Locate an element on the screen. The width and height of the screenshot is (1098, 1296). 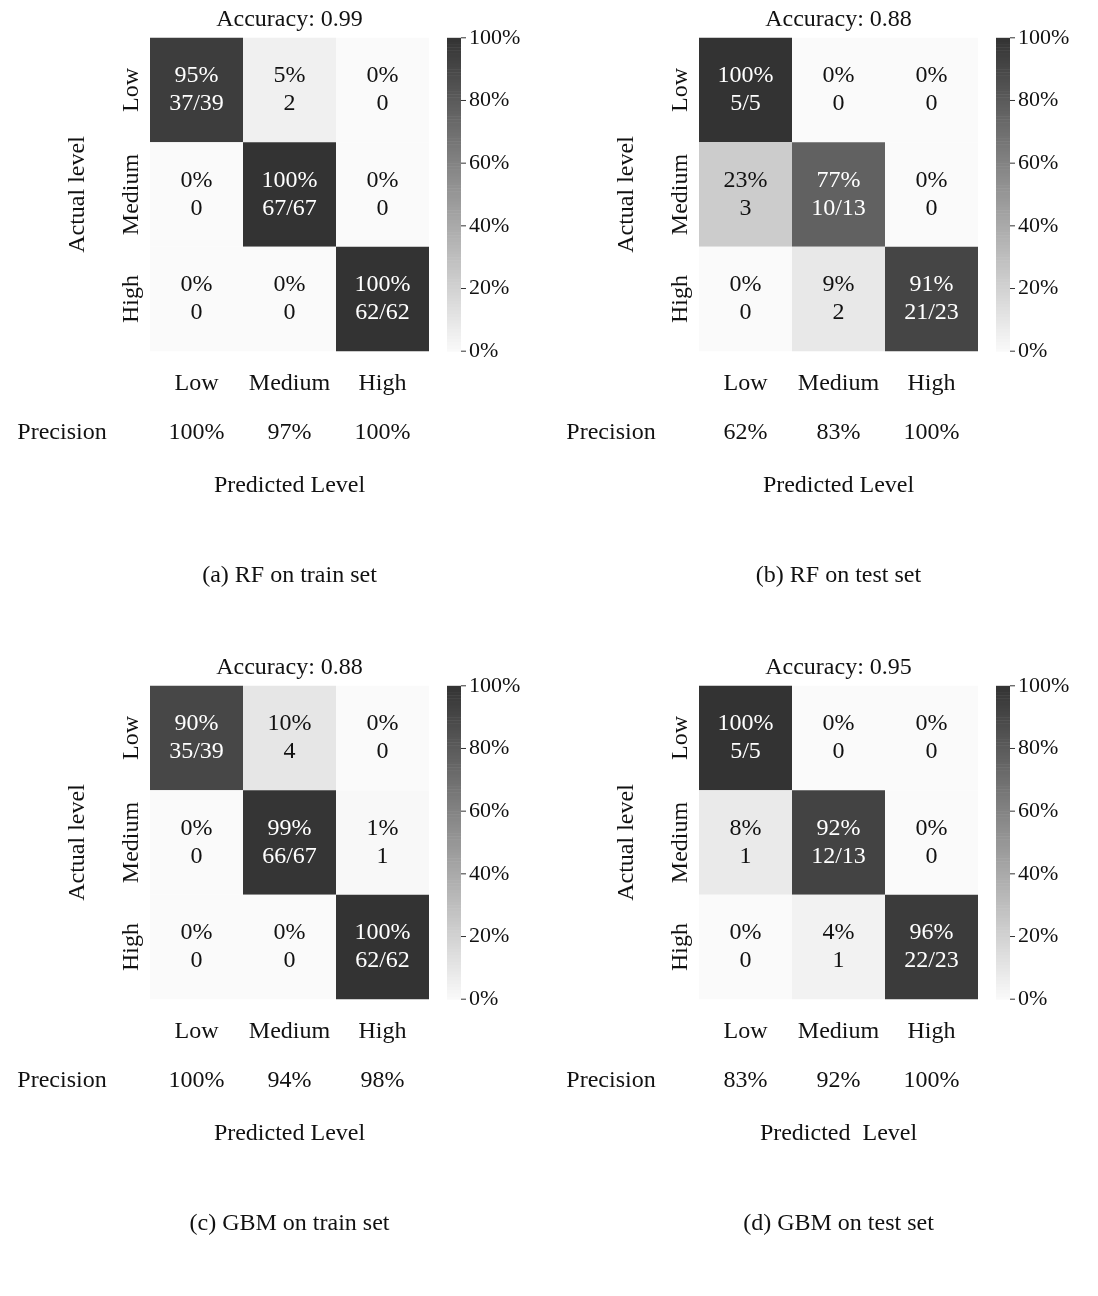
text: (a) RF on train set is located at coordinates (290, 574).